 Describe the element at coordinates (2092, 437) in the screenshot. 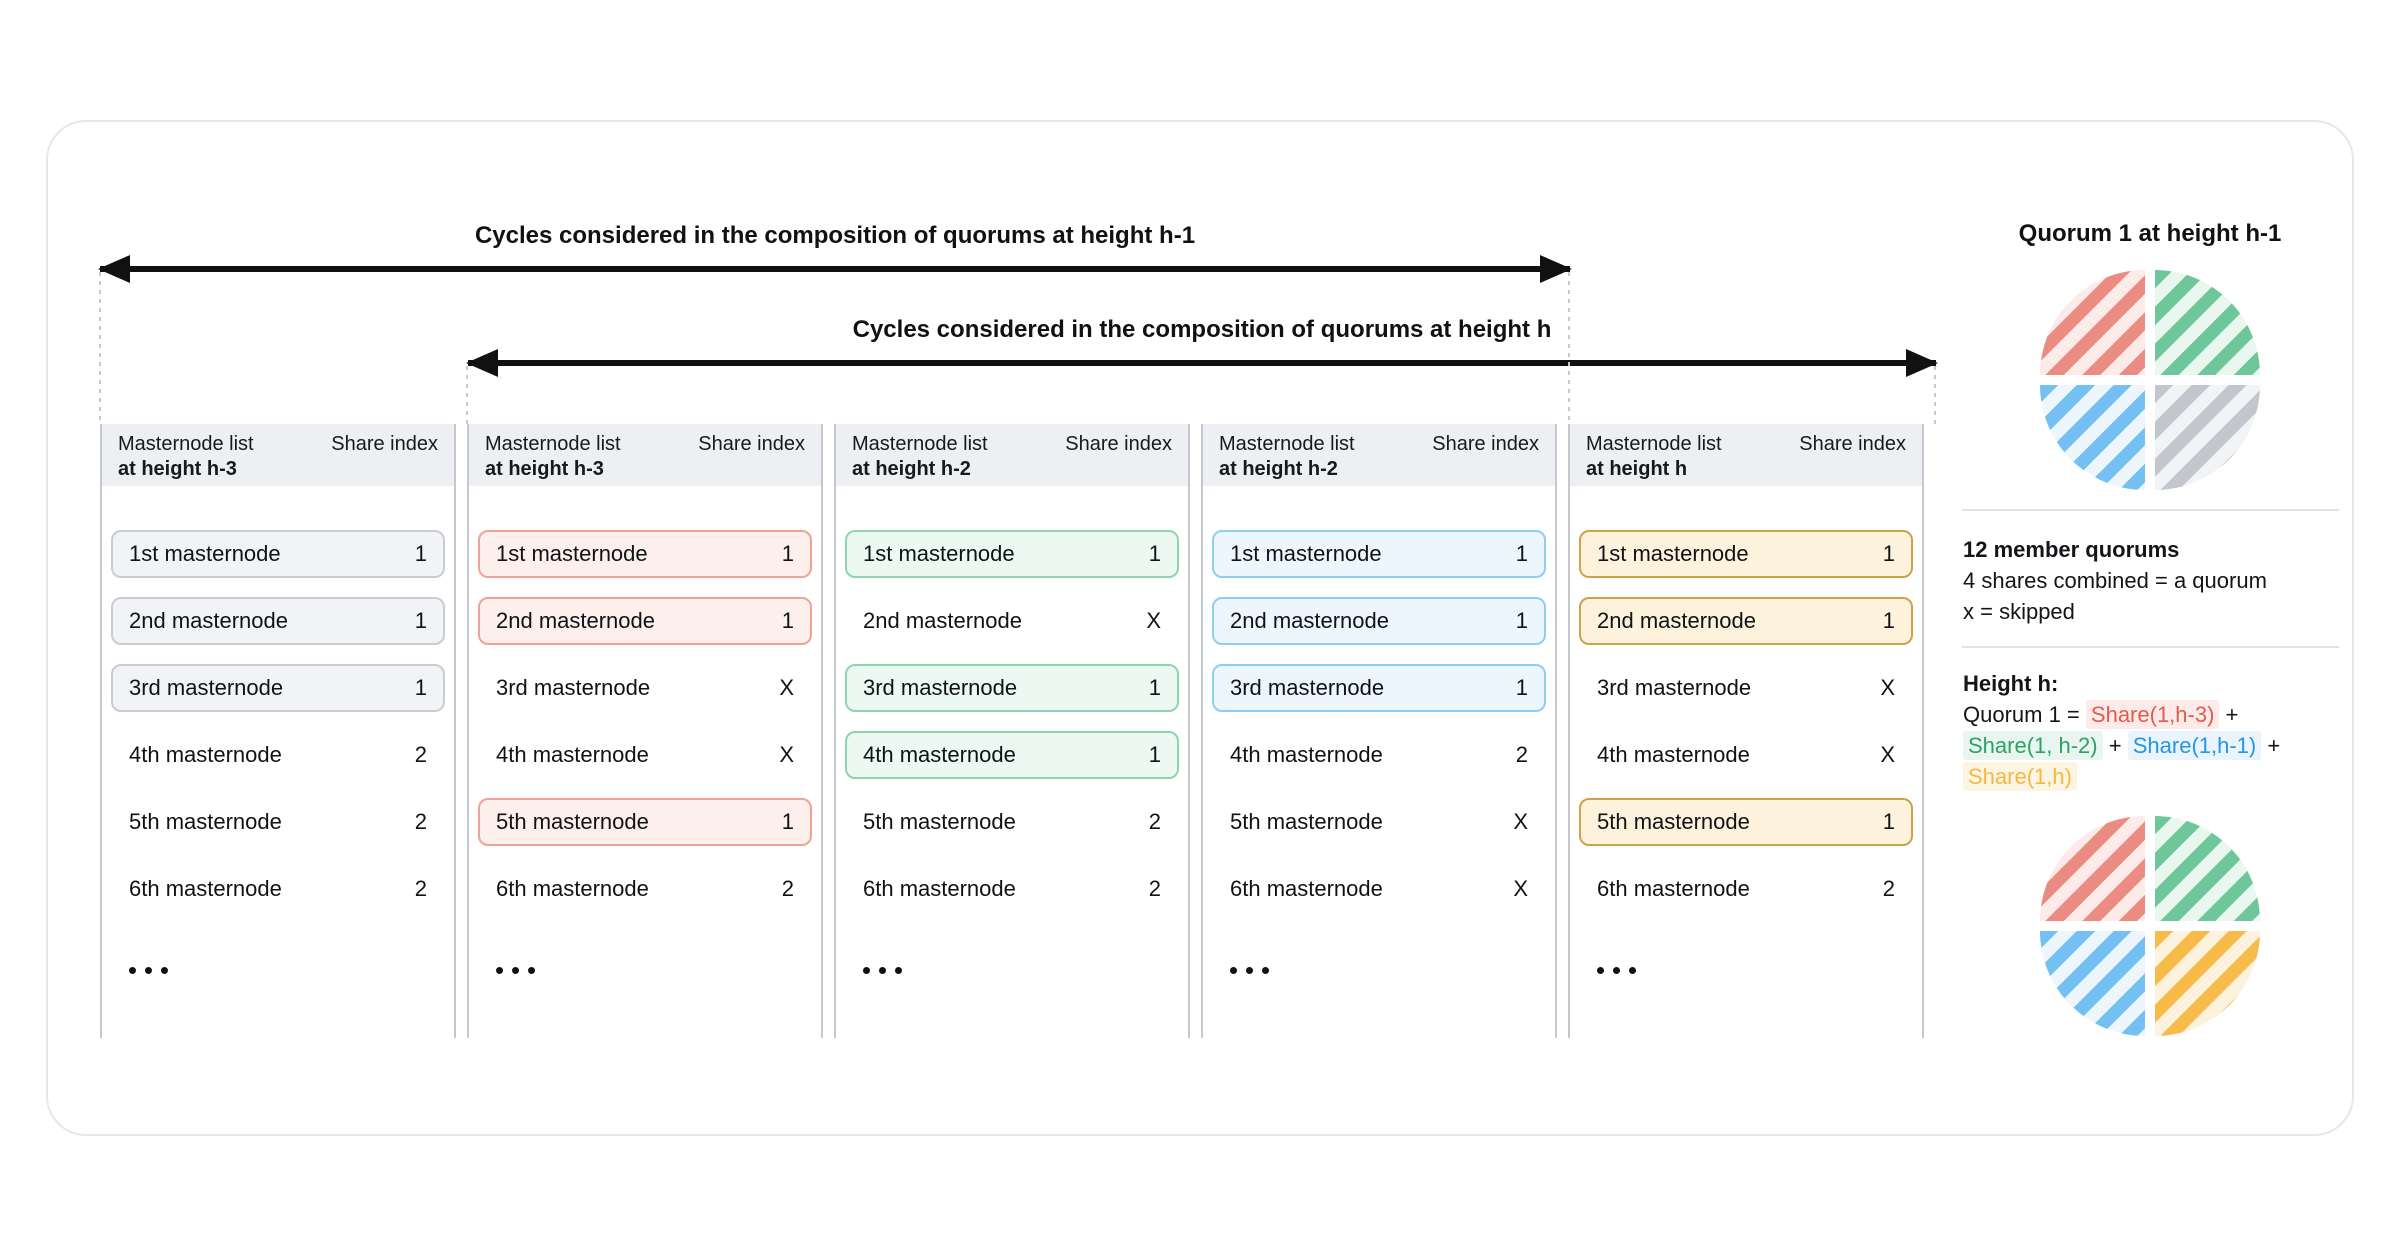

I see `pie-quadrant-blue` at that location.